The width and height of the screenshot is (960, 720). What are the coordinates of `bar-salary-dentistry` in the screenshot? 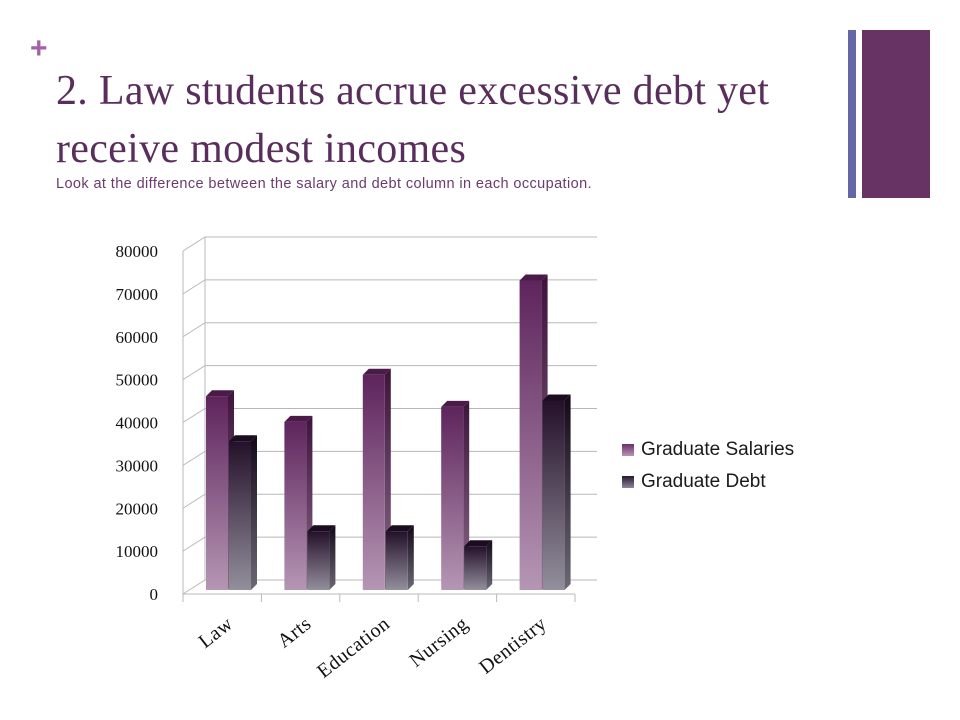 It's located at (530, 435).